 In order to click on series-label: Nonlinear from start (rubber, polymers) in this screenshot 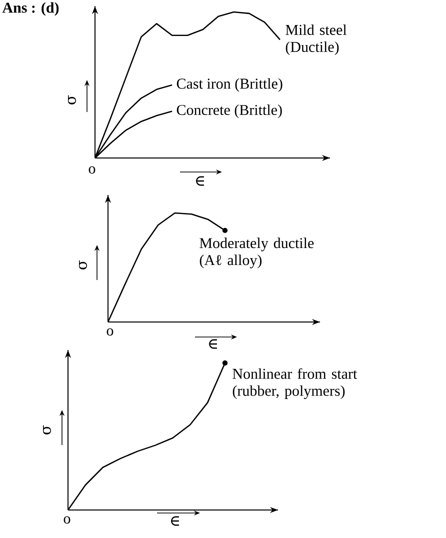, I will do `click(295, 383)`.